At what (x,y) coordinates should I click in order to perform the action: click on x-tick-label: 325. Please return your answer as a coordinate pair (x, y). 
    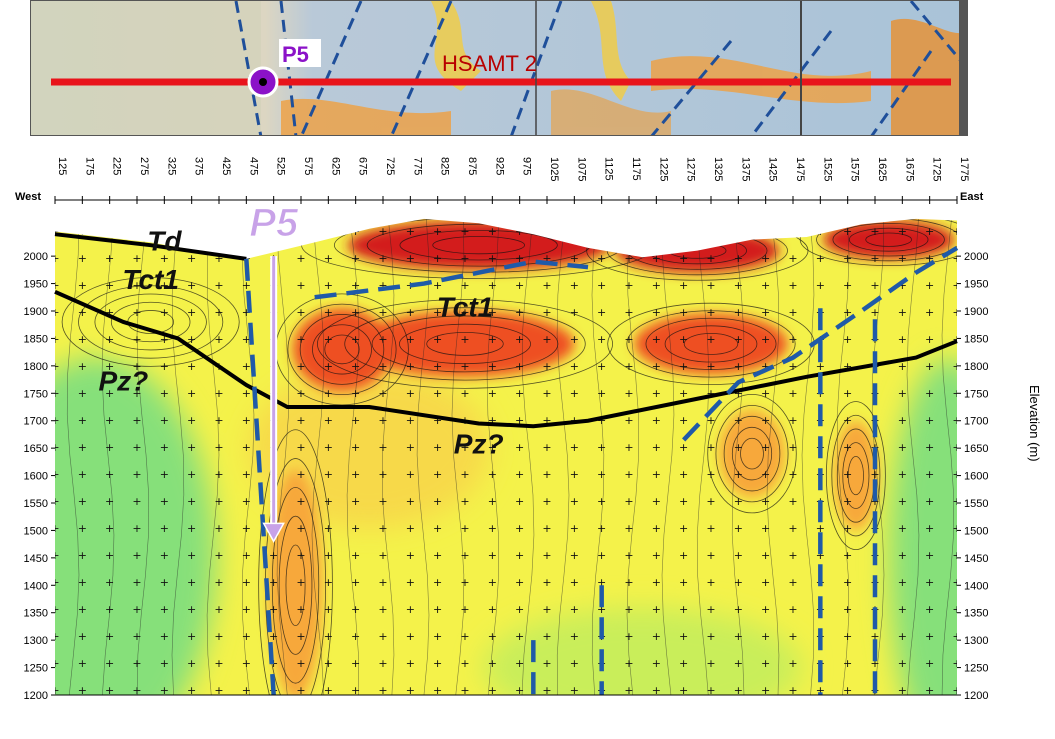
    Looking at the image, I should click on (171, 166).